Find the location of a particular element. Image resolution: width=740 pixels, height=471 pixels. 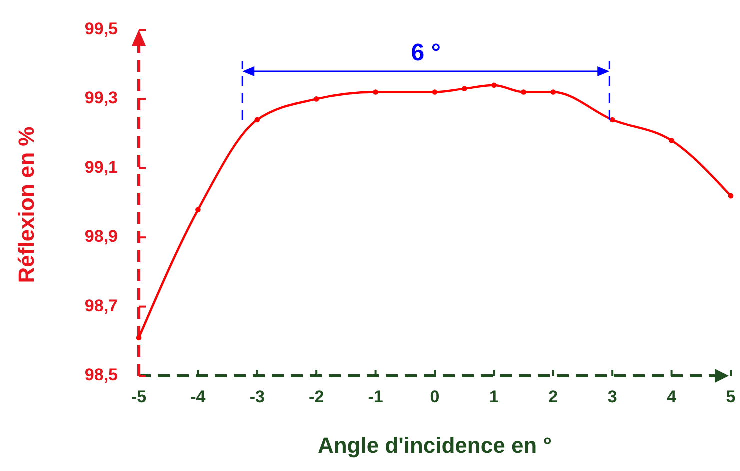

x-tick-label: 5 is located at coordinates (731, 396).